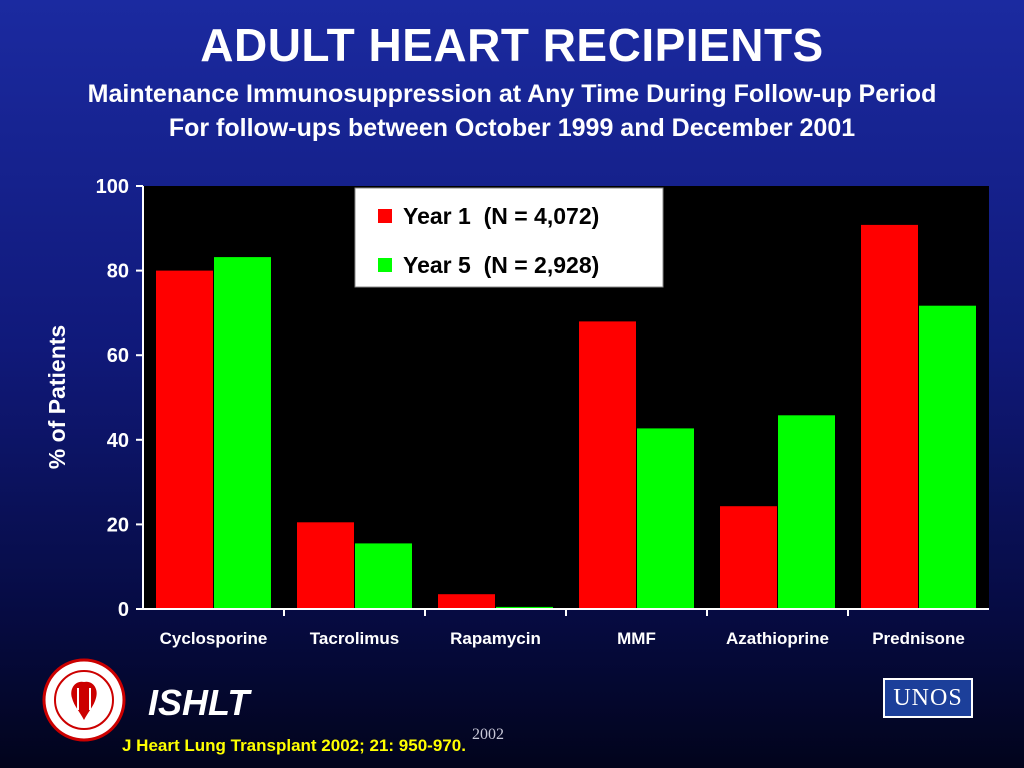  Describe the element at coordinates (123, 610) in the screenshot. I see `y-tick-label: 0` at that location.